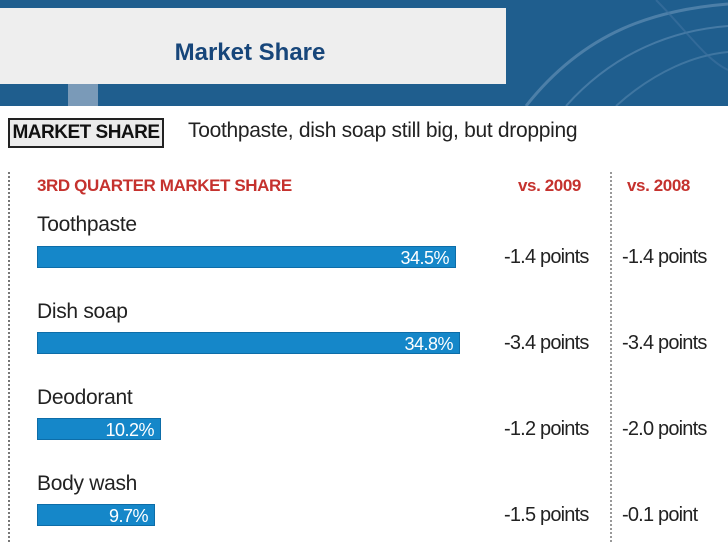  I want to click on header-strip, so click(253, 95).